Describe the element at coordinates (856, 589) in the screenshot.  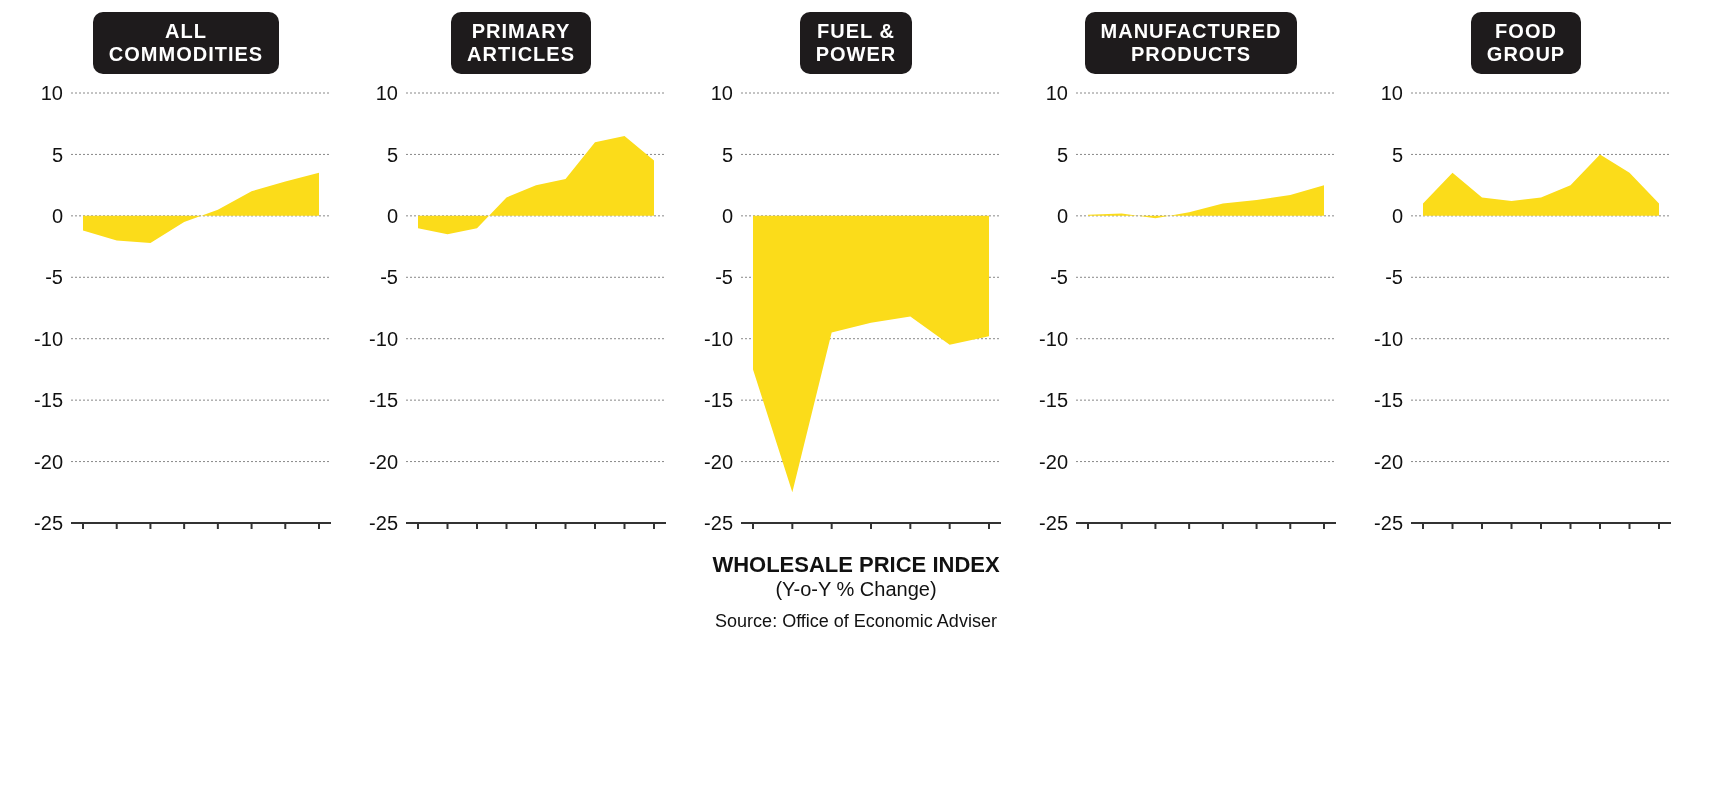
I see `text: (Y-o-Y % Change)` at that location.